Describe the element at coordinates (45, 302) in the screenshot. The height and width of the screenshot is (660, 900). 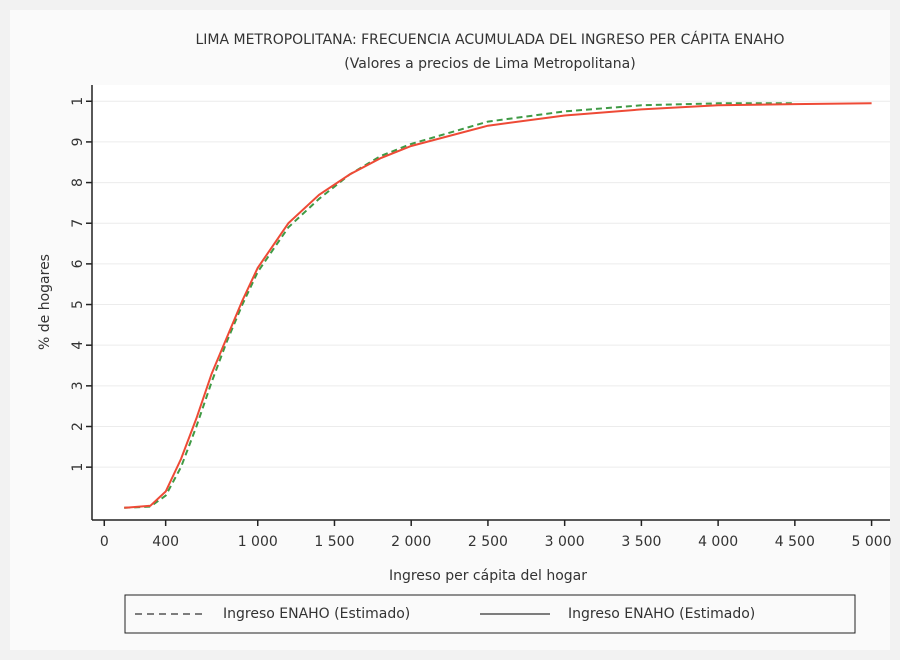
I see `y-axis-label: % de hogares` at that location.